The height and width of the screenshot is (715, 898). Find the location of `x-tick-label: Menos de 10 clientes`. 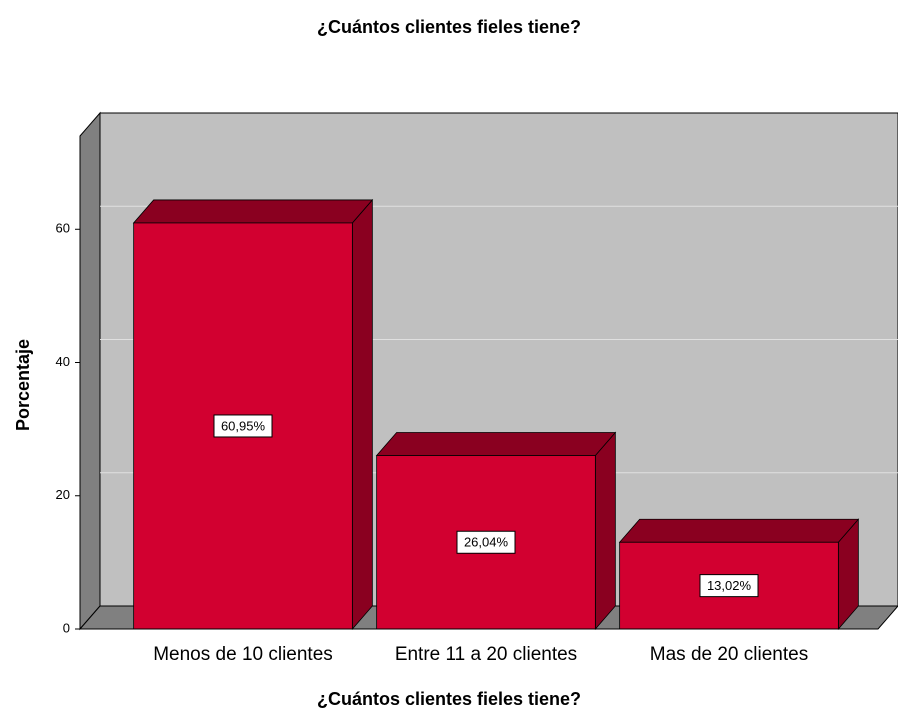

x-tick-label: Menos de 10 clientes is located at coordinates (243, 654).